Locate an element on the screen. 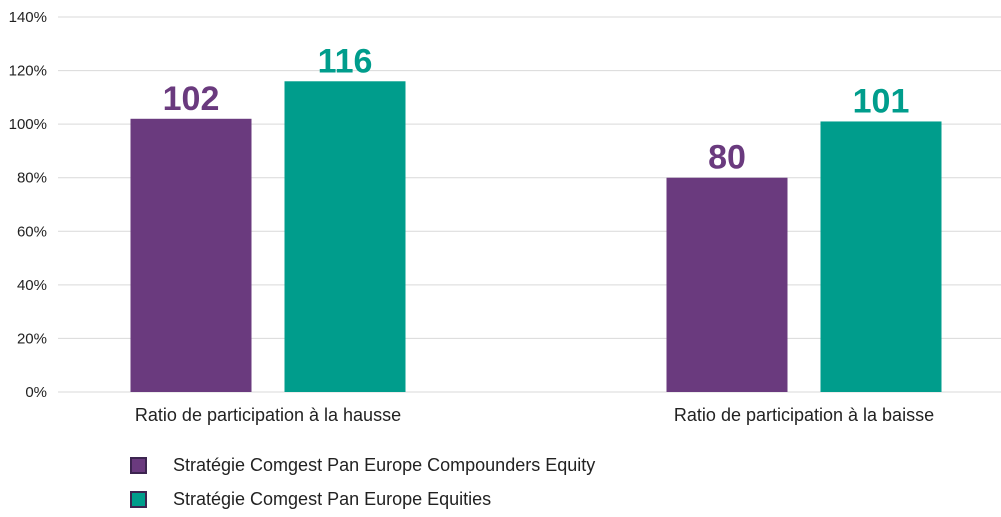 The image size is (1001, 517). legend-item-equities: Stratégie Comgest Pan Europe Equities is located at coordinates (362, 499).